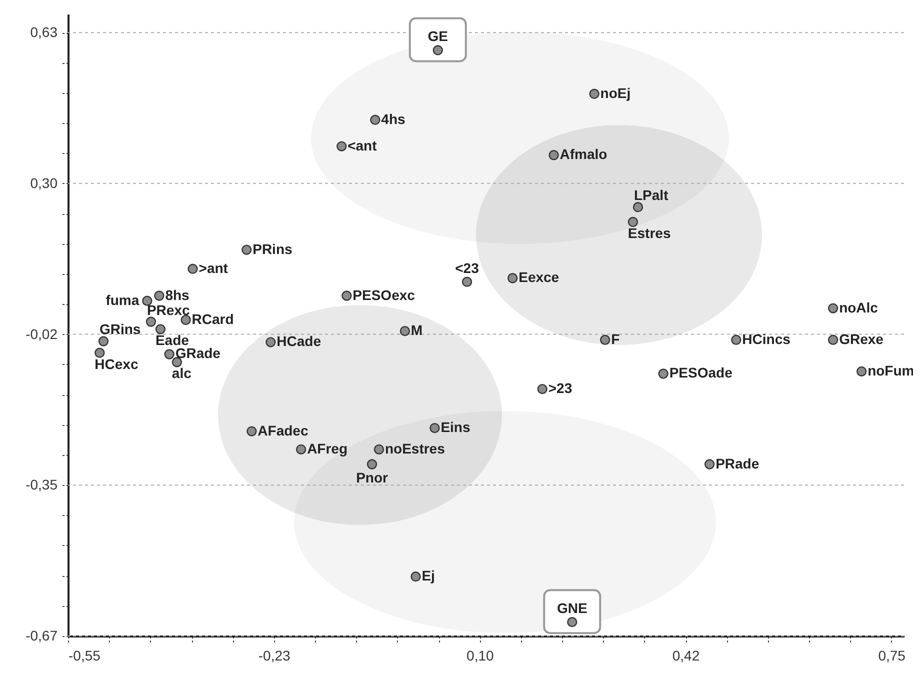 This screenshot has height=678, width=922. What do you see at coordinates (42, 334) in the screenshot?
I see `y-tick-label: -0,02` at bounding box center [42, 334].